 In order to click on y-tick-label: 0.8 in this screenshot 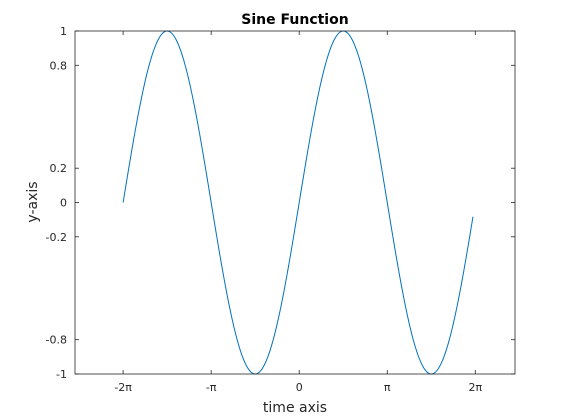, I will do `click(59, 65)`.